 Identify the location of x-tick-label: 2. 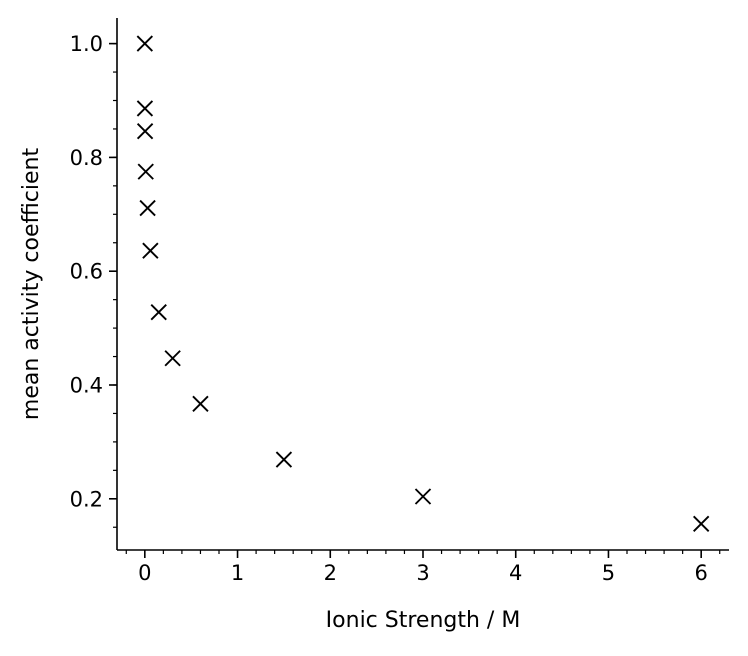
(330, 573).